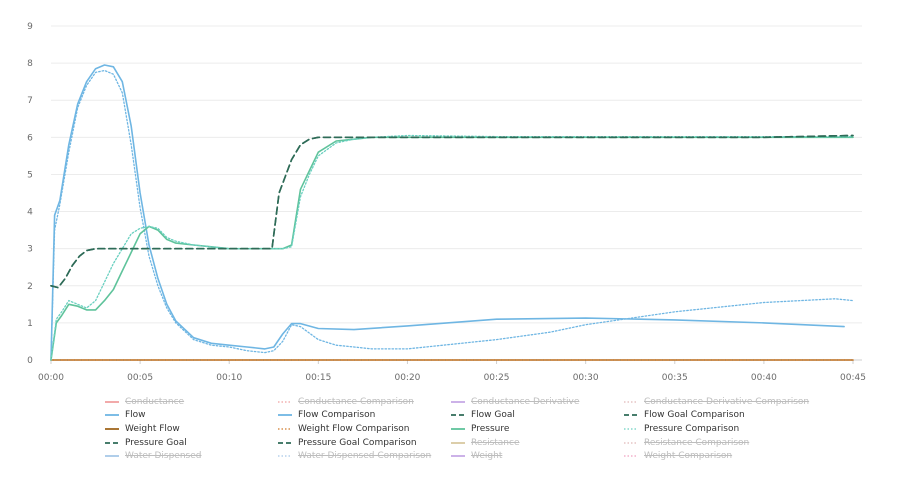 This screenshot has width=900, height=495. Describe the element at coordinates (30, 194) in the screenshot. I see `y-axis: 0 1 2 3 4 5 6 7 8 9` at that location.